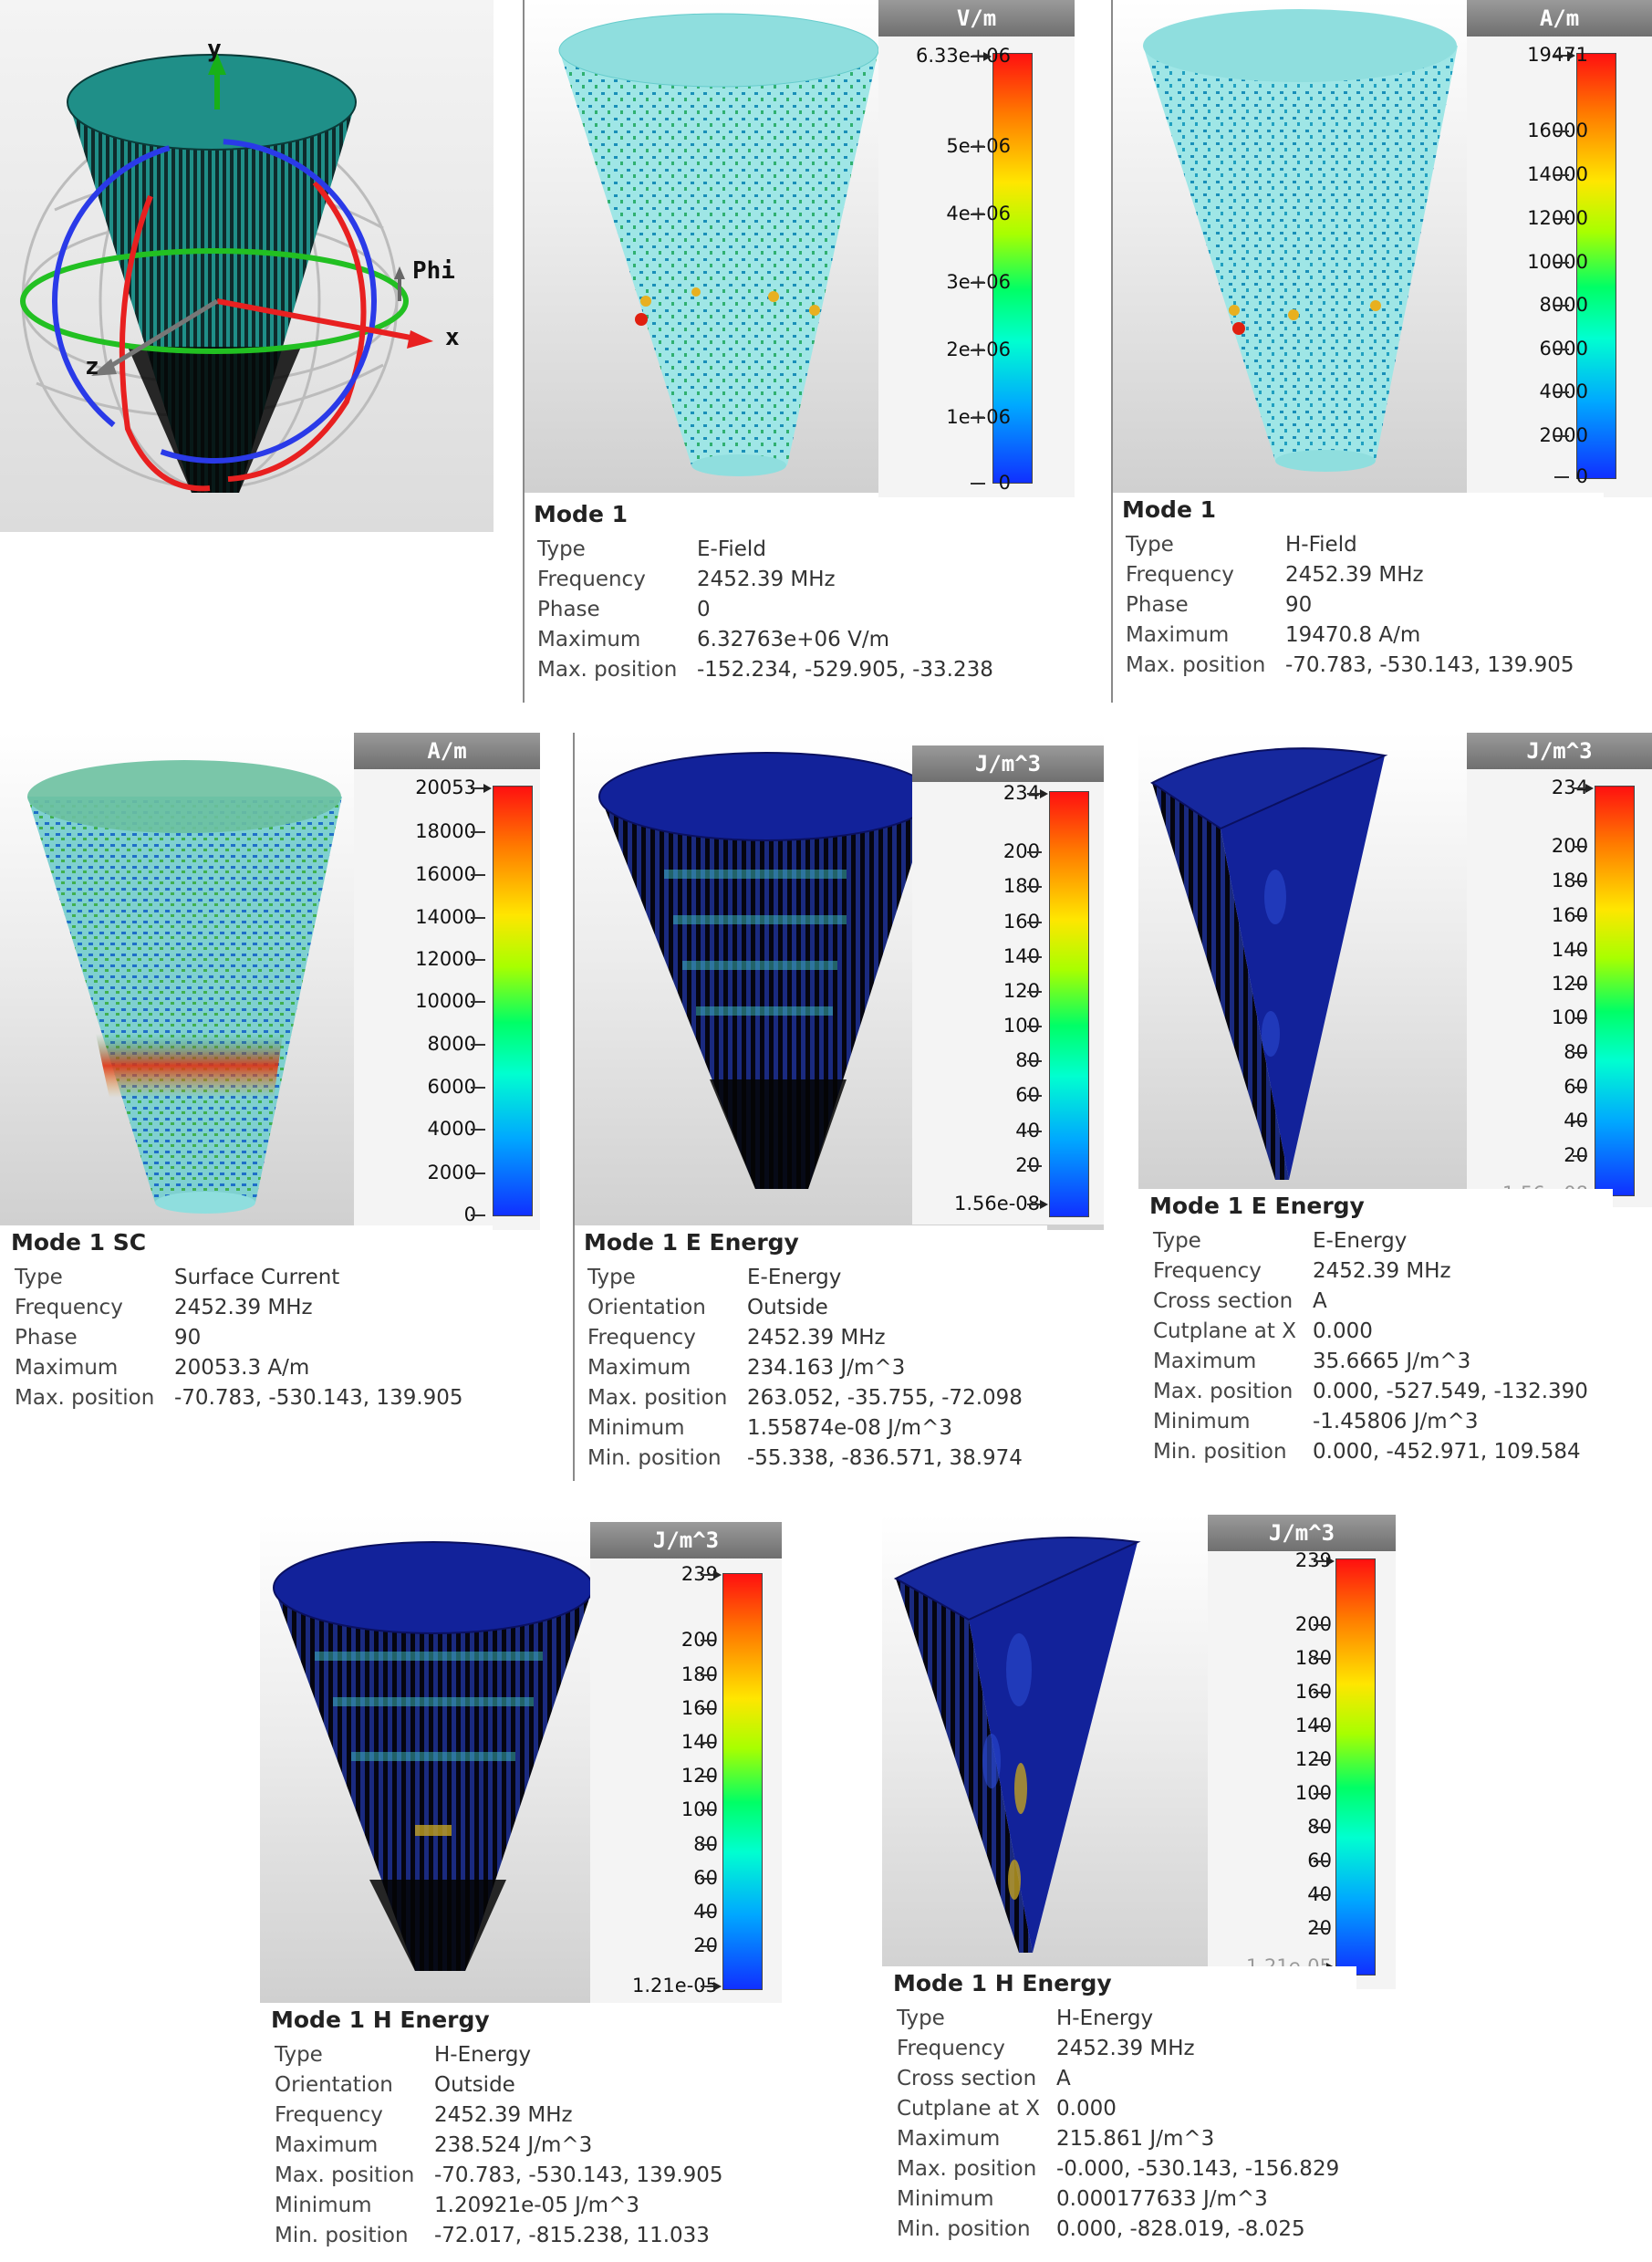 This screenshot has width=1652, height=2262. Describe the element at coordinates (334, 2085) in the screenshot. I see `info-key: Orientation` at that location.